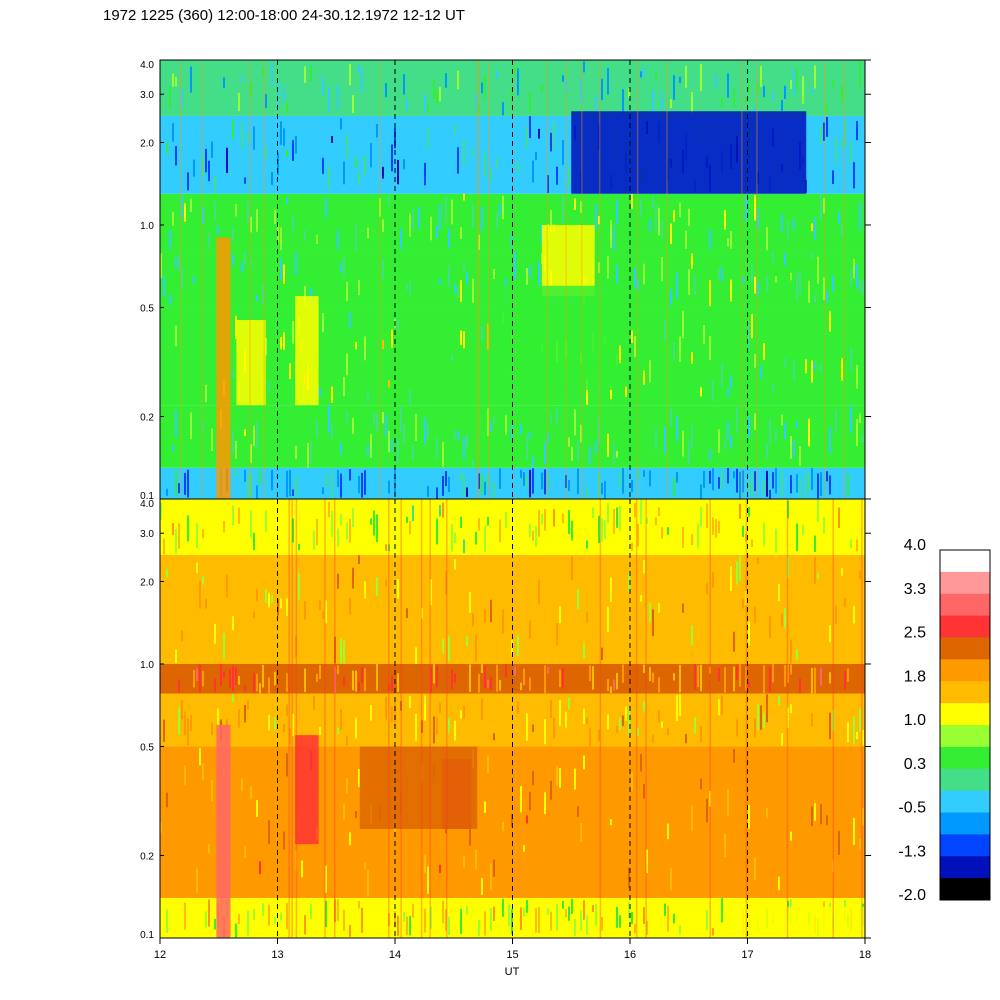 The height and width of the screenshot is (1000, 1000). I want to click on colorbar-swatch, so click(965, 648).